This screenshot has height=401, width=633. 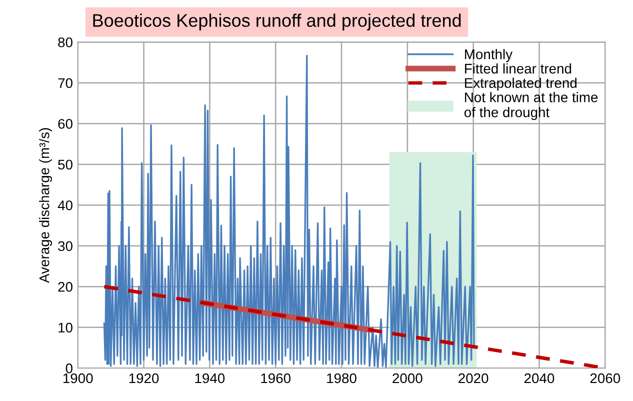 What do you see at coordinates (605, 378) in the screenshot?
I see `x-tick-label: 2060` at bounding box center [605, 378].